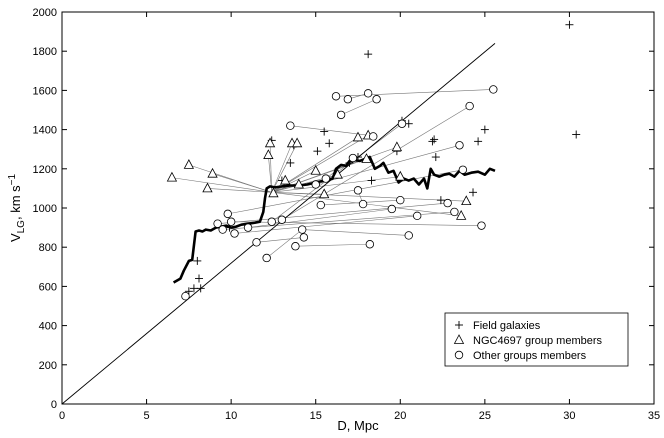 The image size is (664, 438). What do you see at coordinates (147, 416) in the screenshot?
I see `x-tick-label: 5` at bounding box center [147, 416].